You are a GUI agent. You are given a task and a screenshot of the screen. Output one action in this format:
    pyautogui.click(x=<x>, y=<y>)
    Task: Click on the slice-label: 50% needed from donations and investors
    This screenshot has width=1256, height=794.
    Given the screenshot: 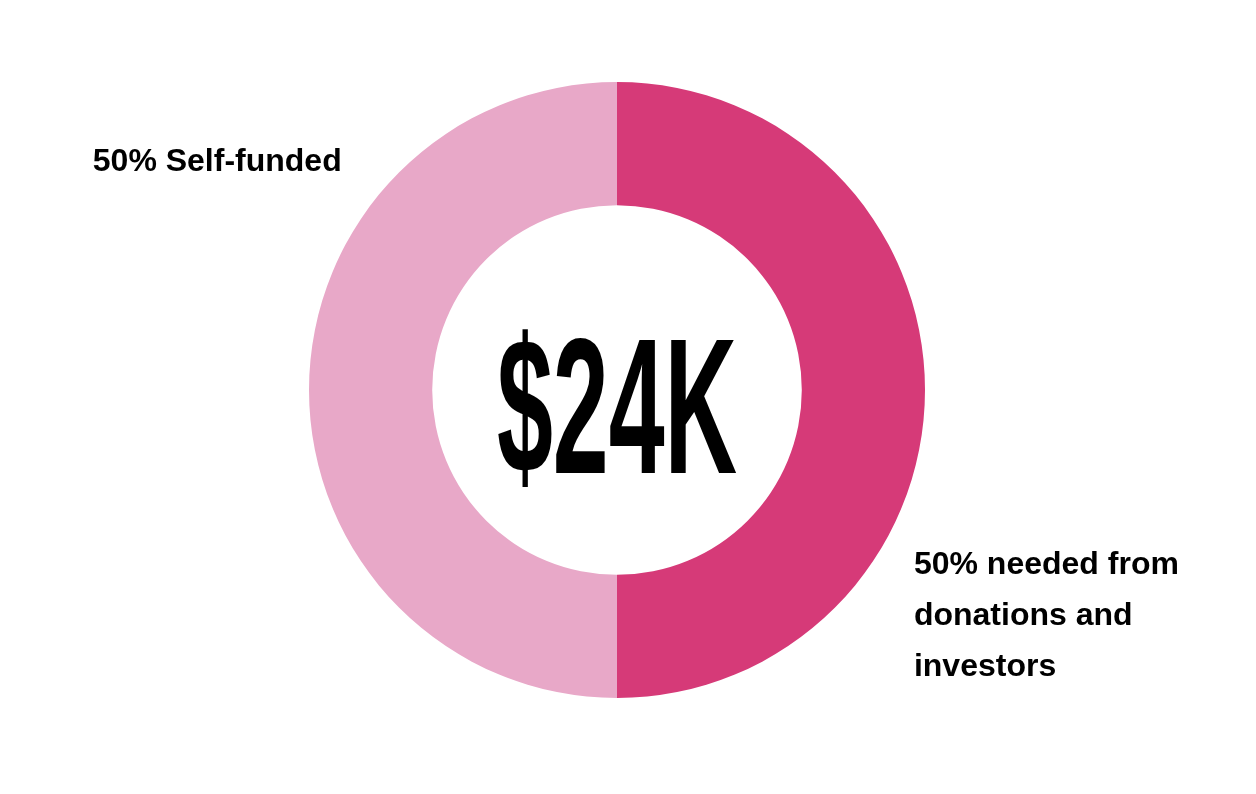 What is the action you would take?
    pyautogui.click(x=1046, y=614)
    